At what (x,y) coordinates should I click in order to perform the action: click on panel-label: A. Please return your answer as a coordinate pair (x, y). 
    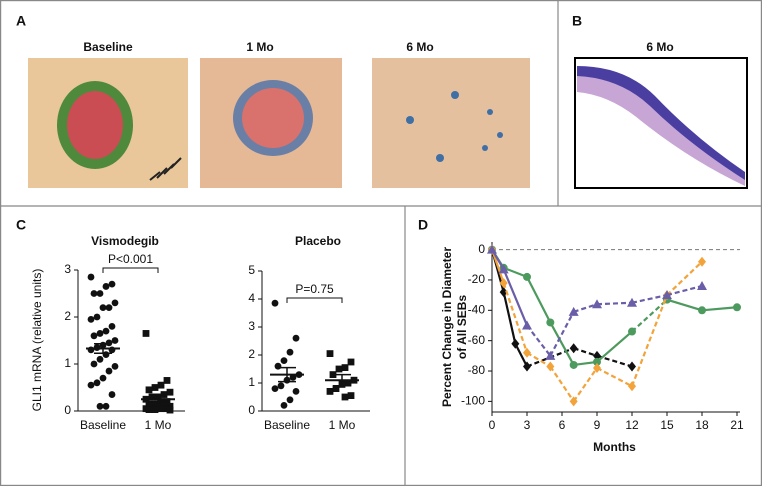
    Looking at the image, I should click on (21, 21).